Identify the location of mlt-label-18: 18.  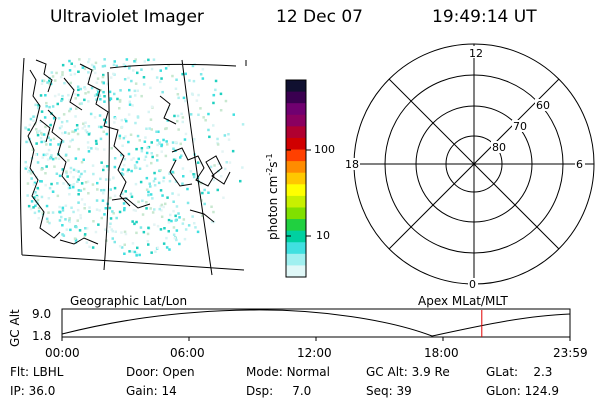
(352, 164).